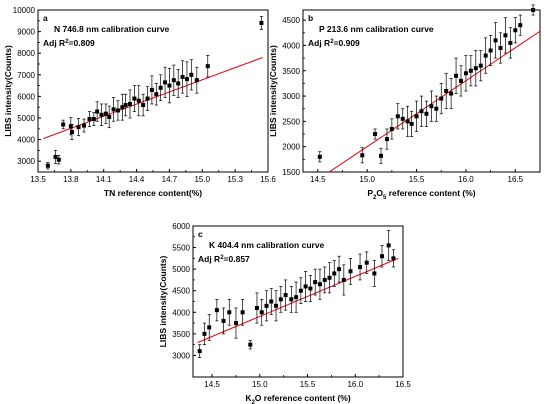 The image size is (550, 404). I want to click on x-axis-title-part: O reference content (%), so click(303, 398).